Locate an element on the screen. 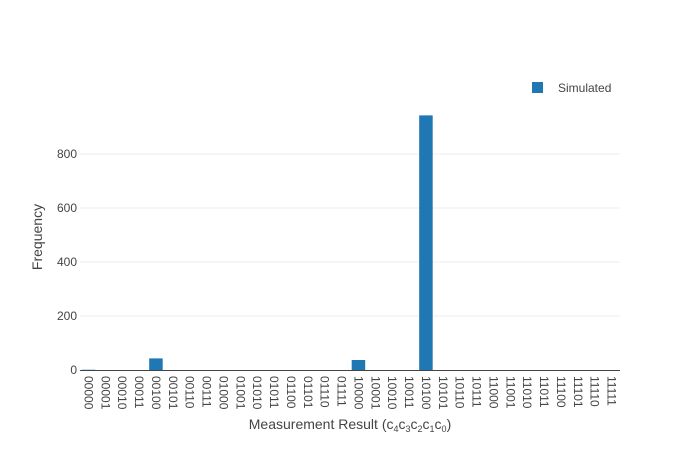 This screenshot has width=700, height=450. x-title-subscript: 4 is located at coordinates (395, 429).